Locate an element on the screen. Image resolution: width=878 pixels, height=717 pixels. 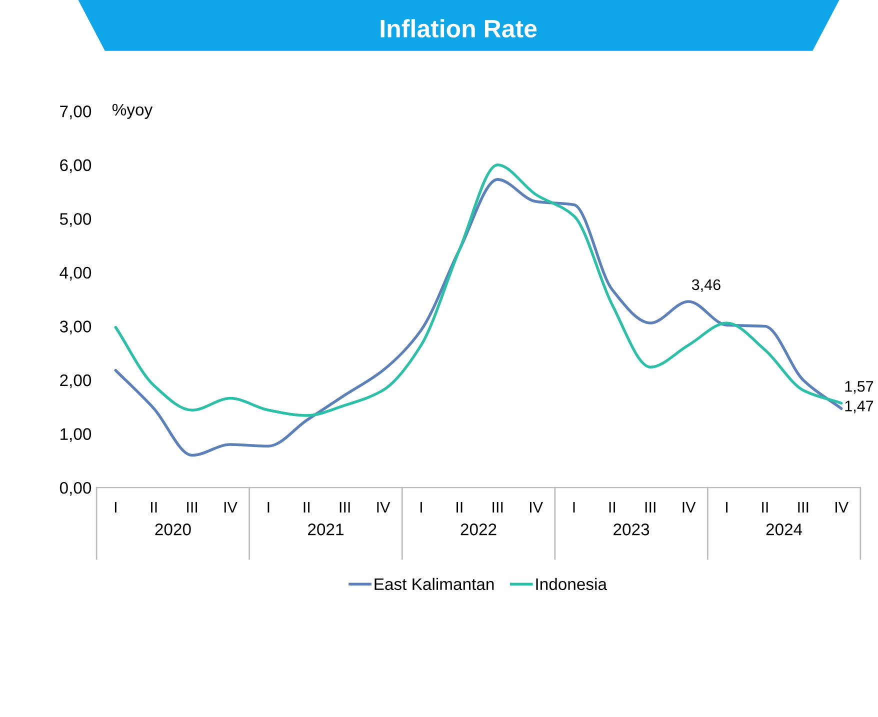
text: 2022 is located at coordinates (478, 530).